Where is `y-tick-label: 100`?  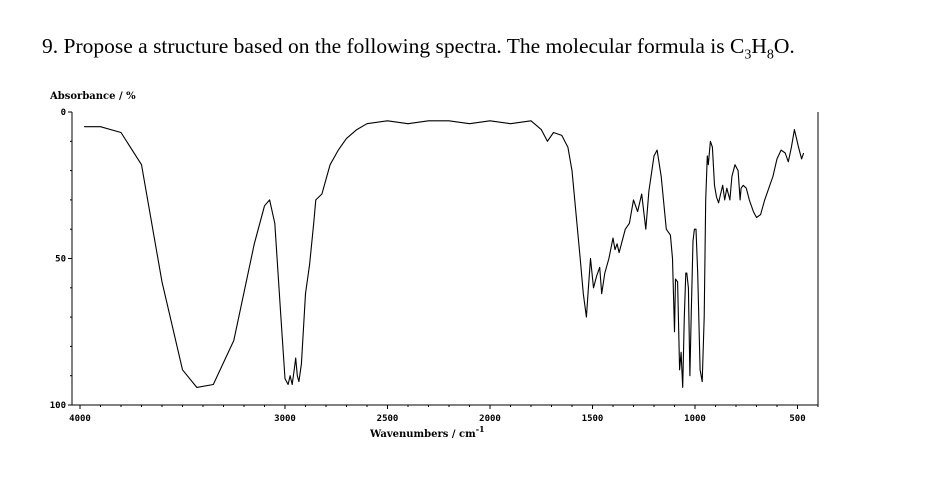 y-tick-label: 100 is located at coordinates (58, 406).